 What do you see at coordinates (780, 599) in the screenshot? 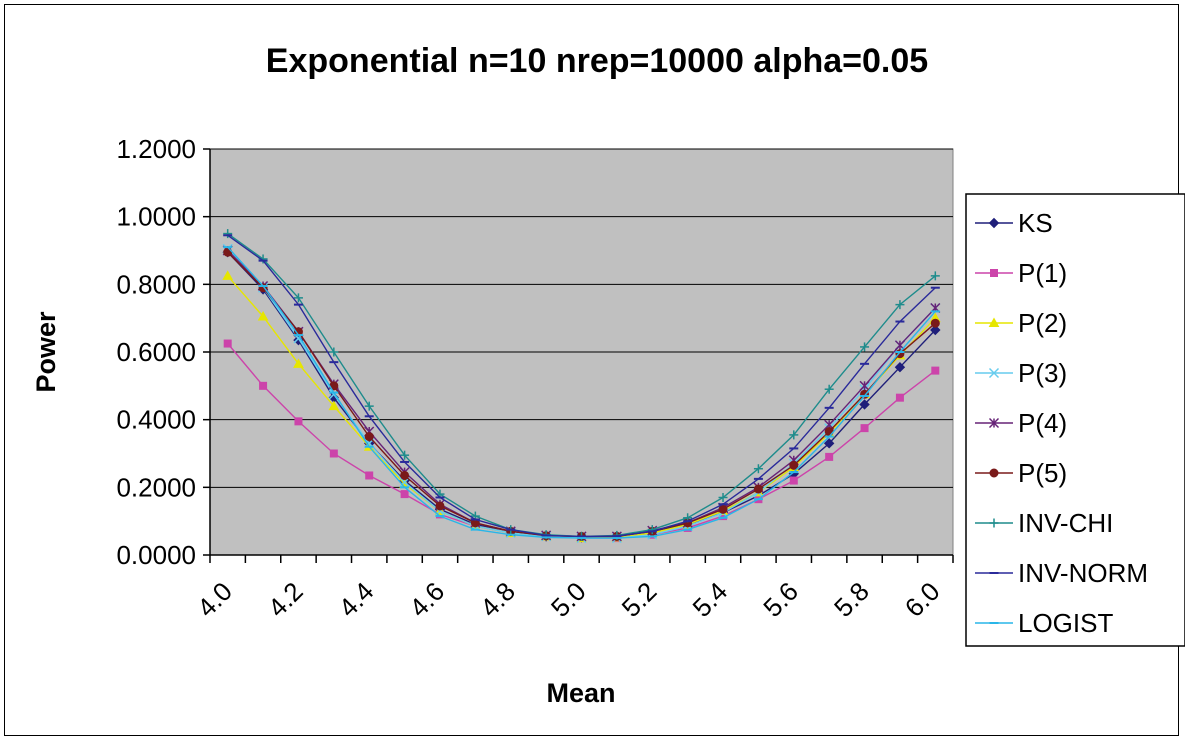
I see `x-tick-label: 5.6` at bounding box center [780, 599].